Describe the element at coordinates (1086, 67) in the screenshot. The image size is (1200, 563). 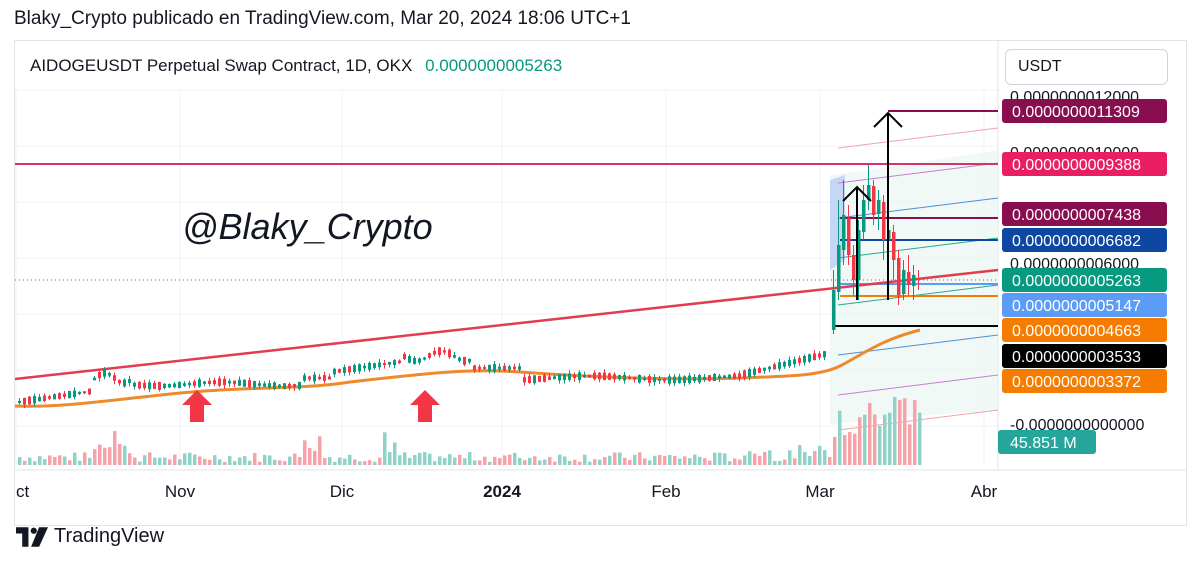
I see `currency-button: USDT` at that location.